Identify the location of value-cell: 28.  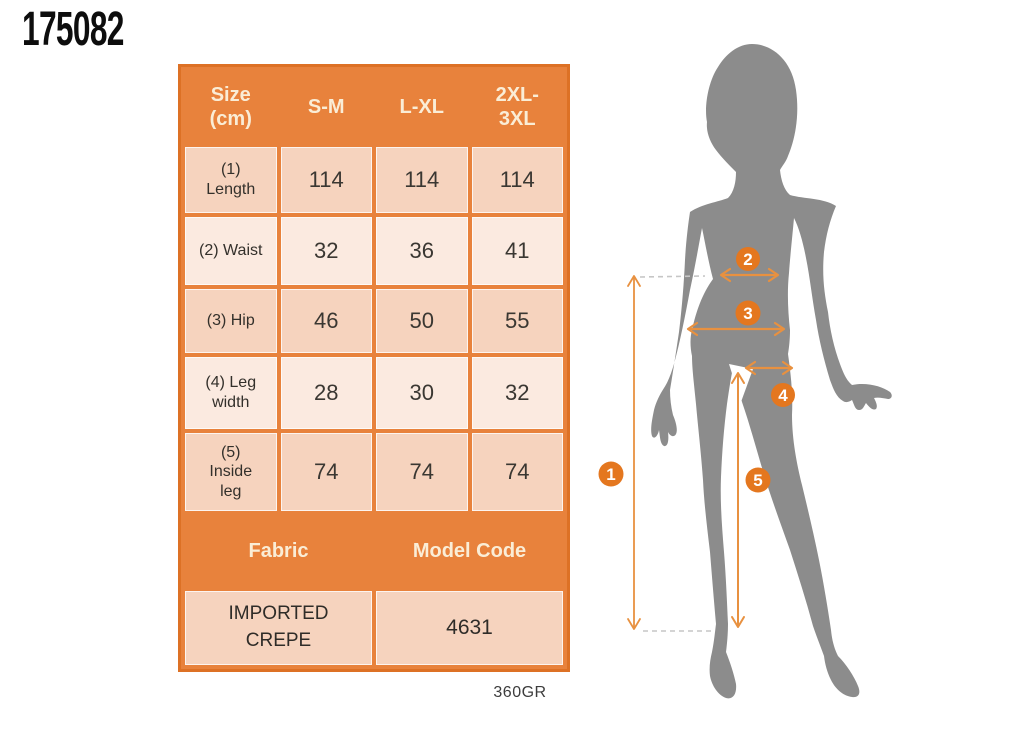
(326, 393).